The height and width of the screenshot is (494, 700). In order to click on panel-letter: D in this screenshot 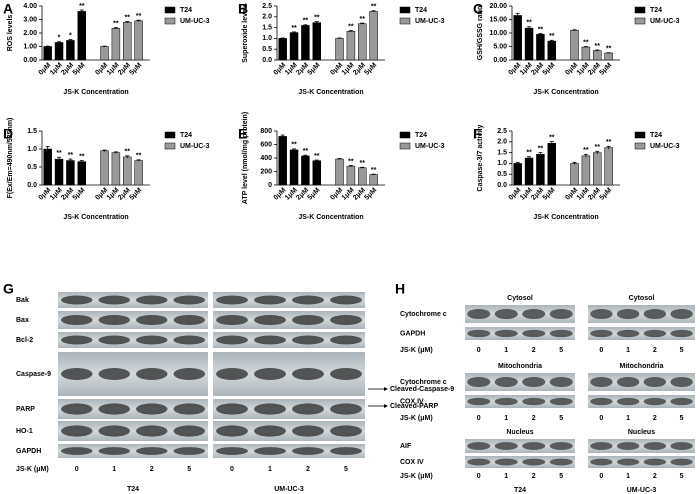, I will do `click(8, 134)`.